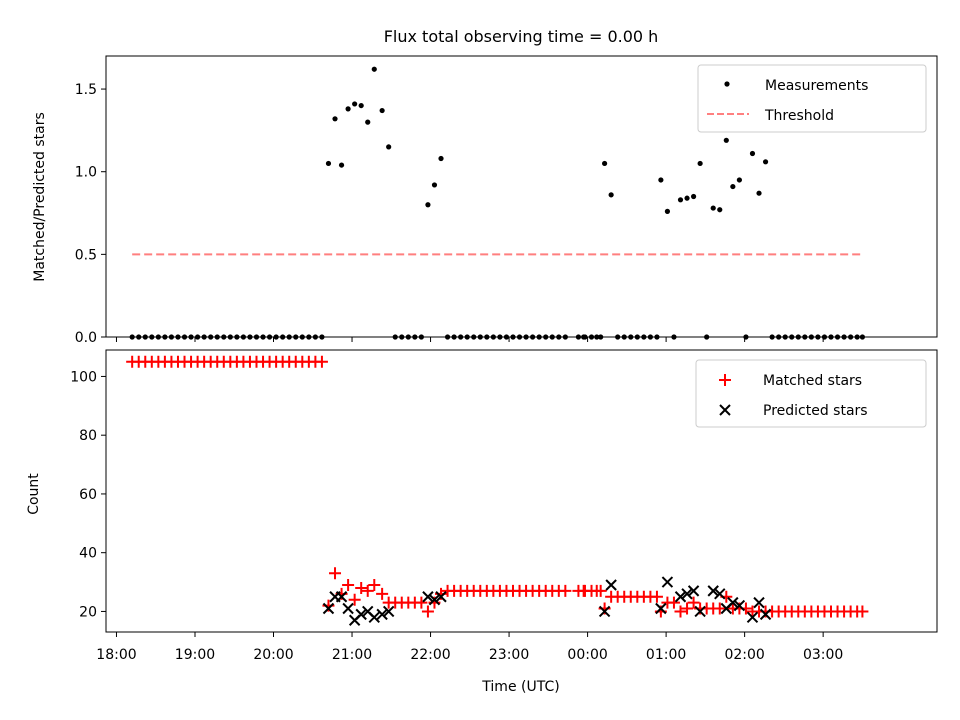 The image size is (960, 720). I want to click on ratio-y-tick-label: 1.0, so click(86, 173).